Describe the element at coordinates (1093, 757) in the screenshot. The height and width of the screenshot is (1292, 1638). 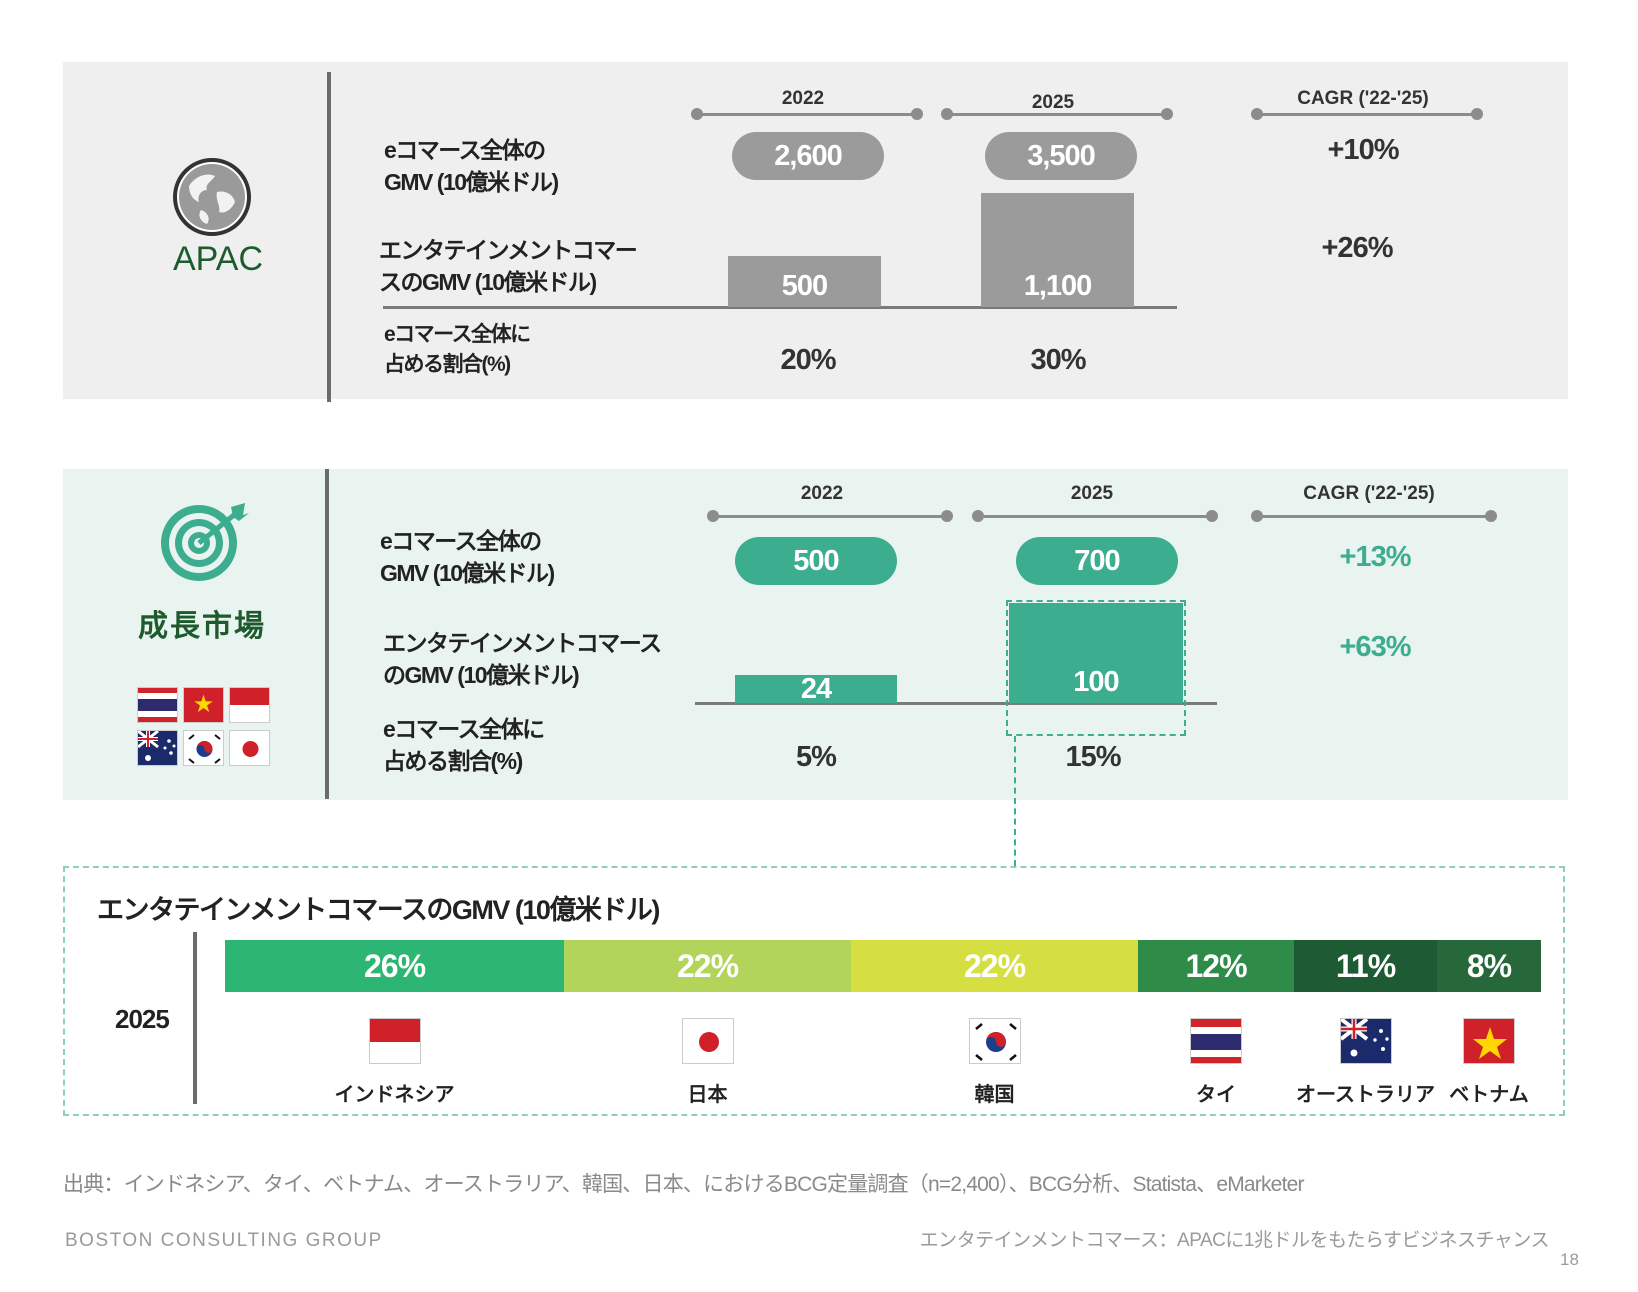
I see `share-2025: 15%` at that location.